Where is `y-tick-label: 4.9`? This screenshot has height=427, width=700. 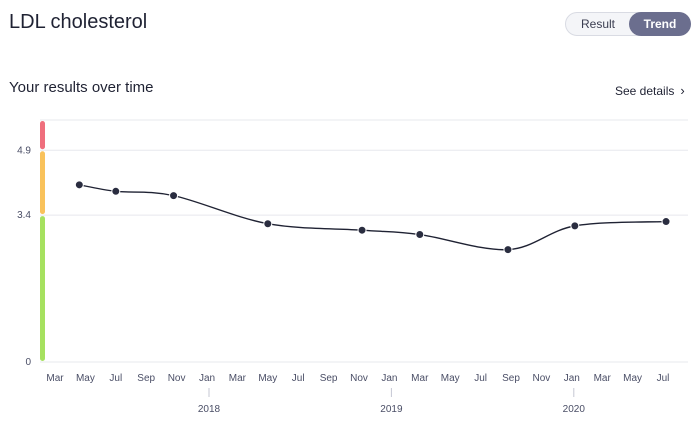
y-tick-label: 4.9 is located at coordinates (24, 150).